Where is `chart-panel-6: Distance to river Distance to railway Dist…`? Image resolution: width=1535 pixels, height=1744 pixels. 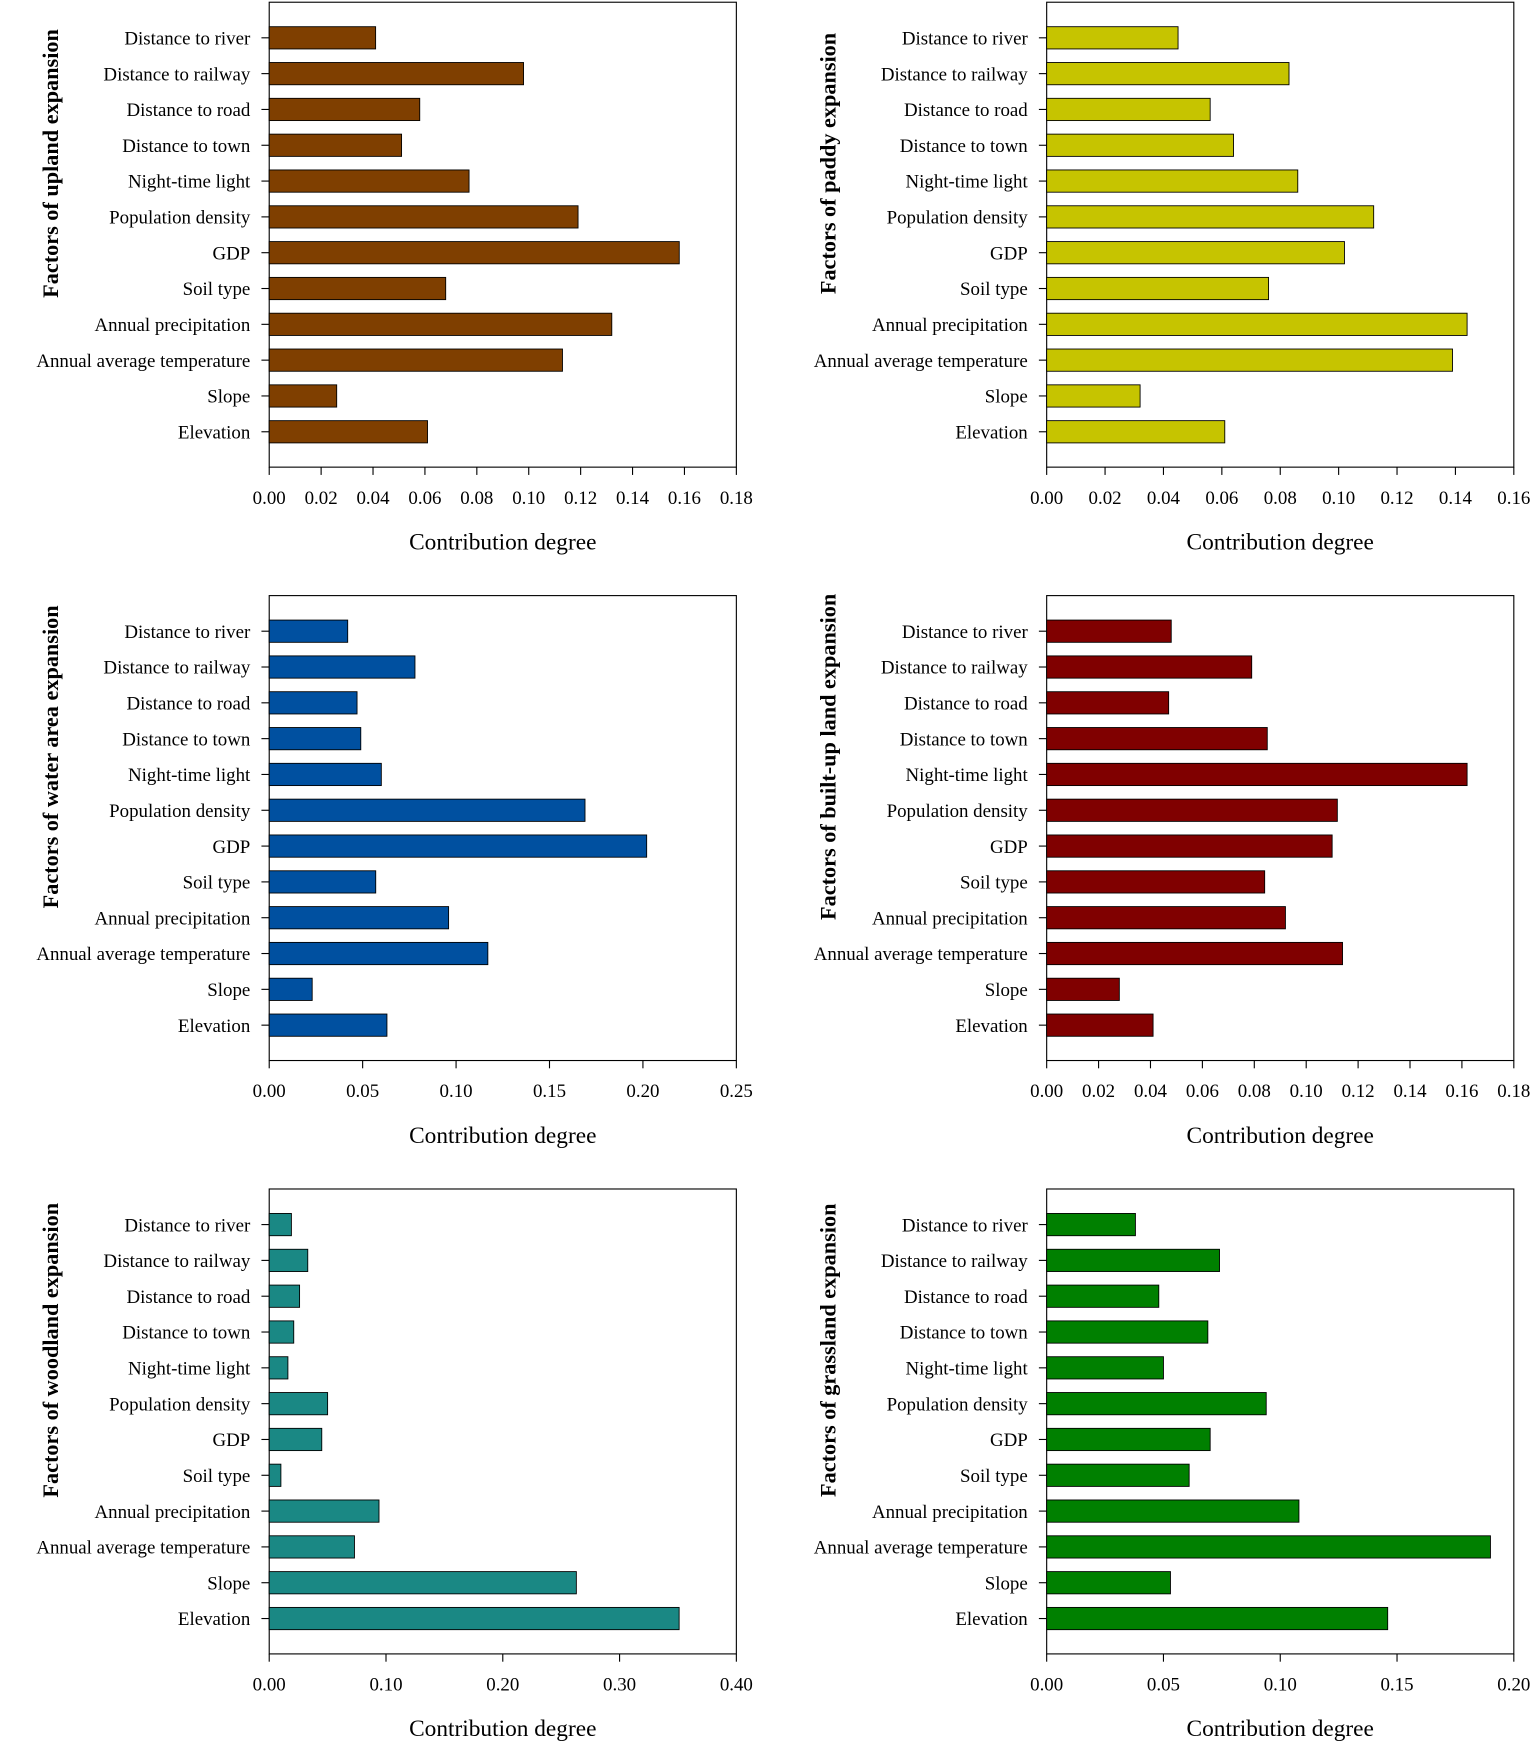 chart-panel-6: Distance to river Distance to railway Dist… is located at coordinates (1172, 1465).